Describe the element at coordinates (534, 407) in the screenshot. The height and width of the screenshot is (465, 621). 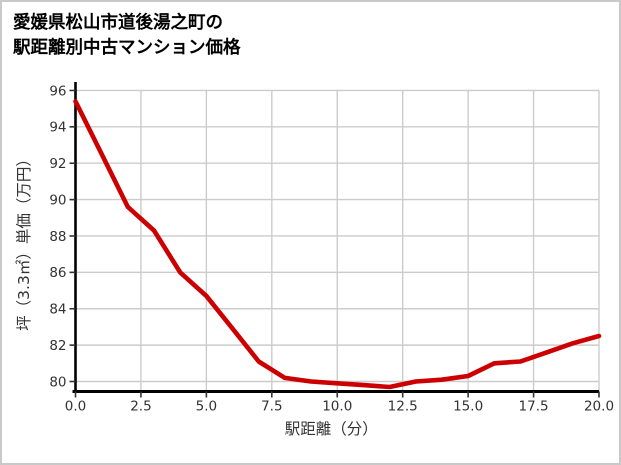
I see `x-tick-label: 17.5` at that location.